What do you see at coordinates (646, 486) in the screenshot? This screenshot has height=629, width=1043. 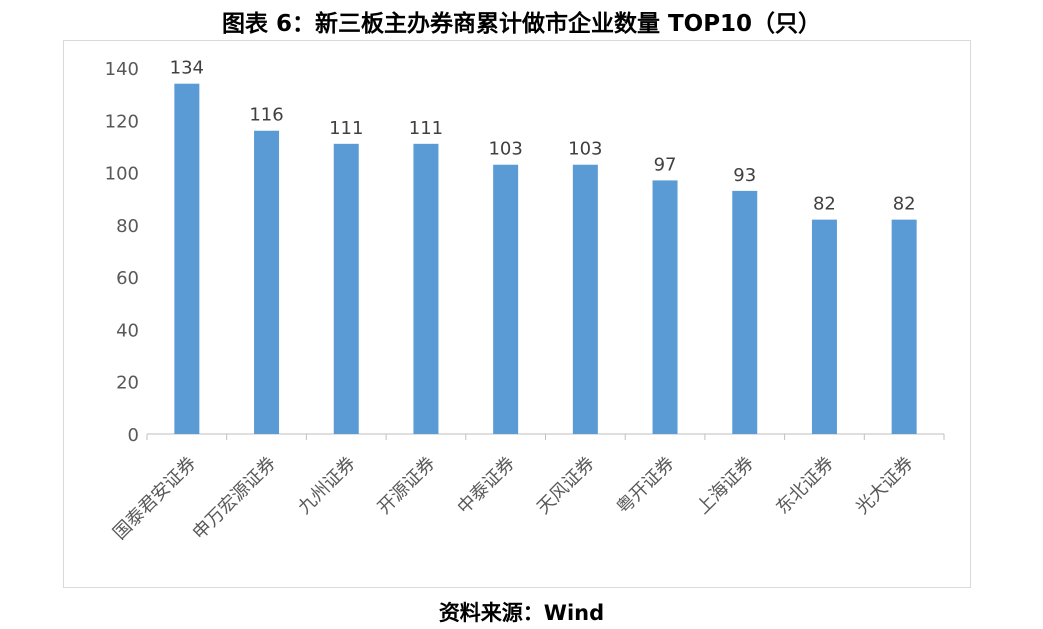 I see `x-tick-label: 粤开证券` at bounding box center [646, 486].